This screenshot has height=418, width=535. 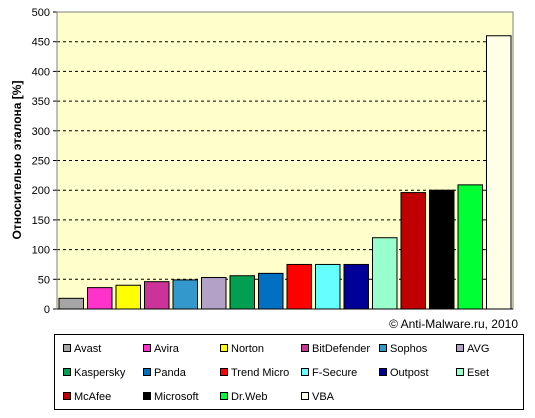 I want to click on legend-item-bitdefender: BitDefender, so click(x=335, y=349).